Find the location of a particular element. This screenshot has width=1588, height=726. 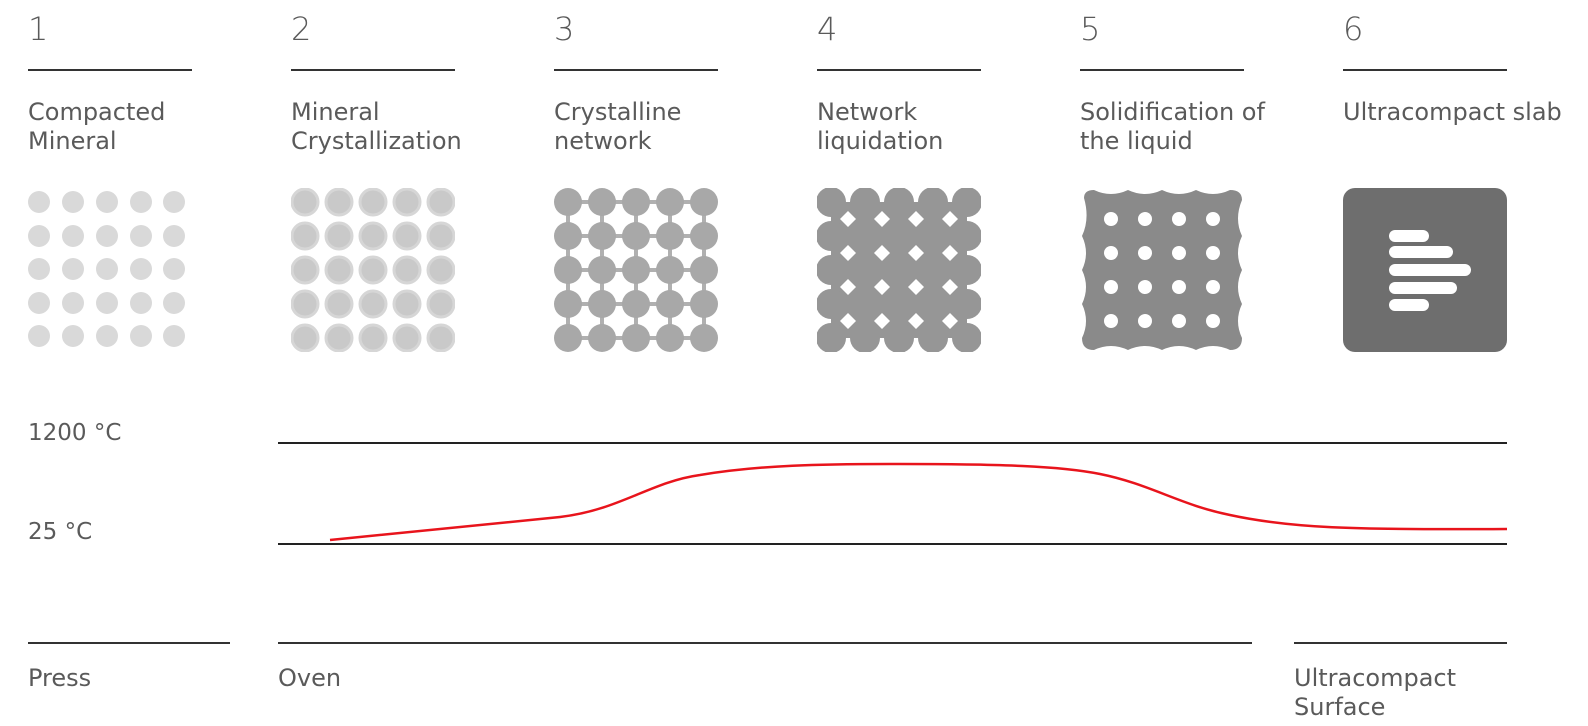

phase-label-press: Press is located at coordinates (60, 678).